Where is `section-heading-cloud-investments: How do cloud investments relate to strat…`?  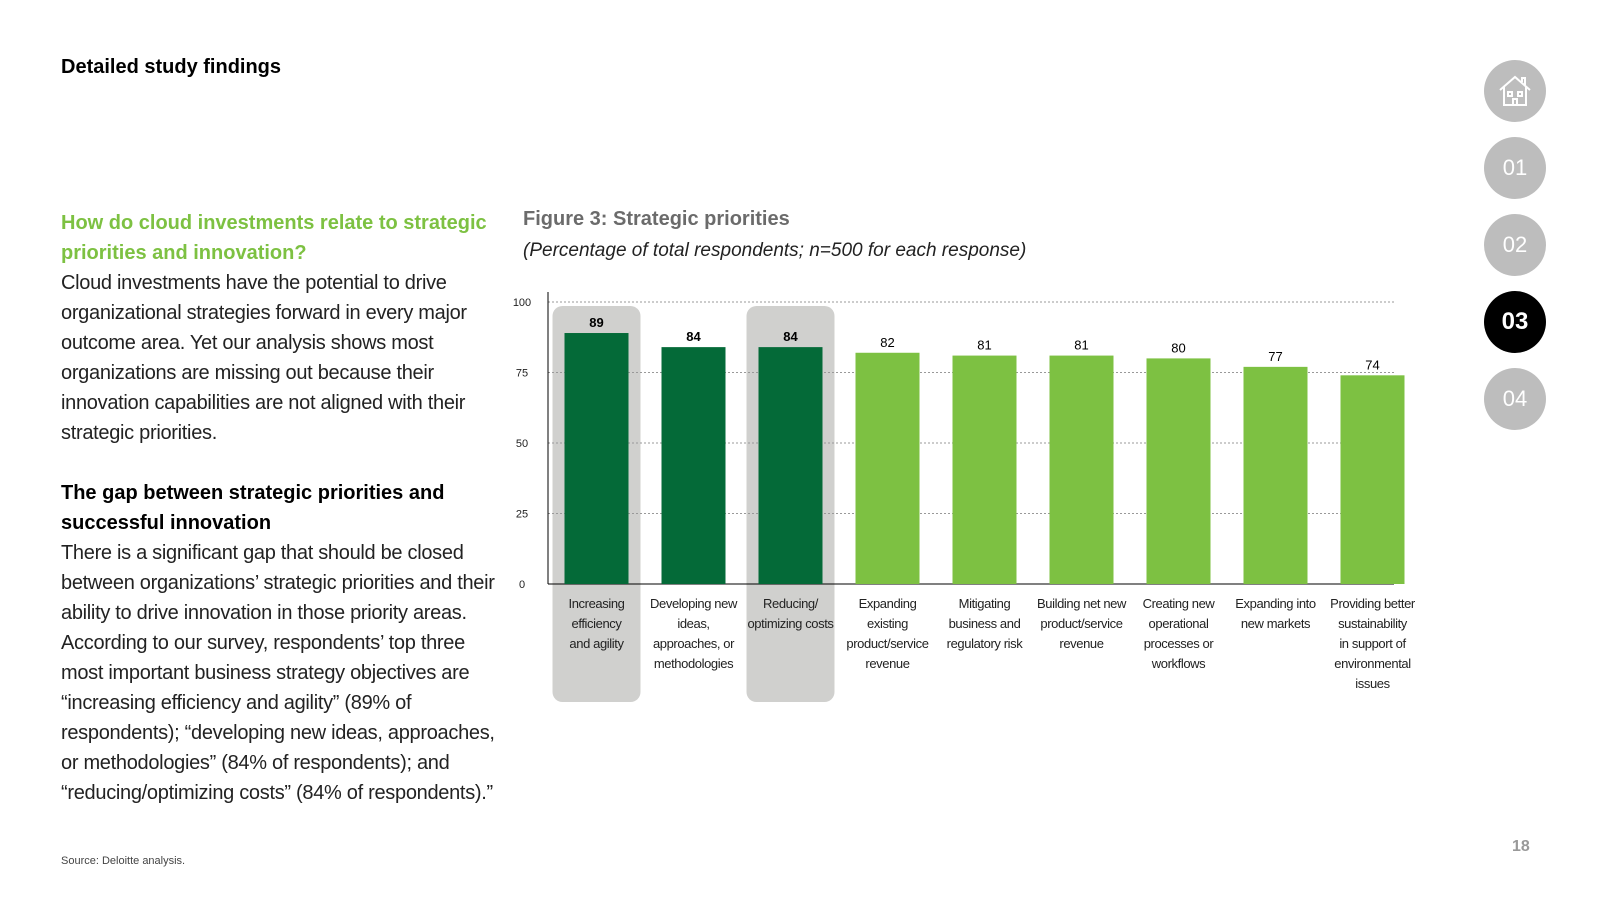
section-heading-cloud-investments: How do cloud investments relate to strat… is located at coordinates (274, 238).